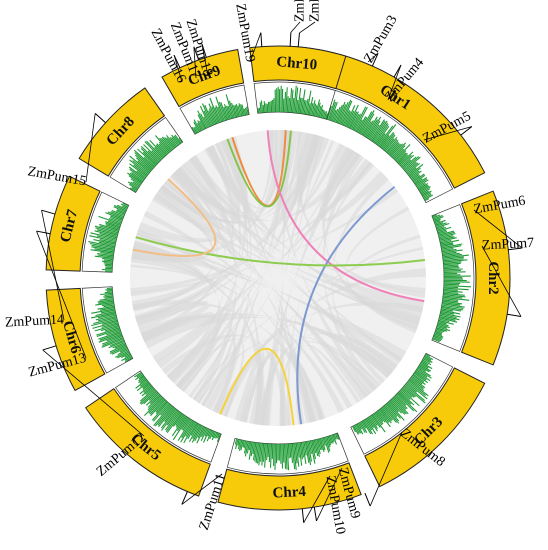 Image resolution: width=548 pixels, height=550 pixels. I want to click on chromosome-label: Chr7, so click(70, 225).